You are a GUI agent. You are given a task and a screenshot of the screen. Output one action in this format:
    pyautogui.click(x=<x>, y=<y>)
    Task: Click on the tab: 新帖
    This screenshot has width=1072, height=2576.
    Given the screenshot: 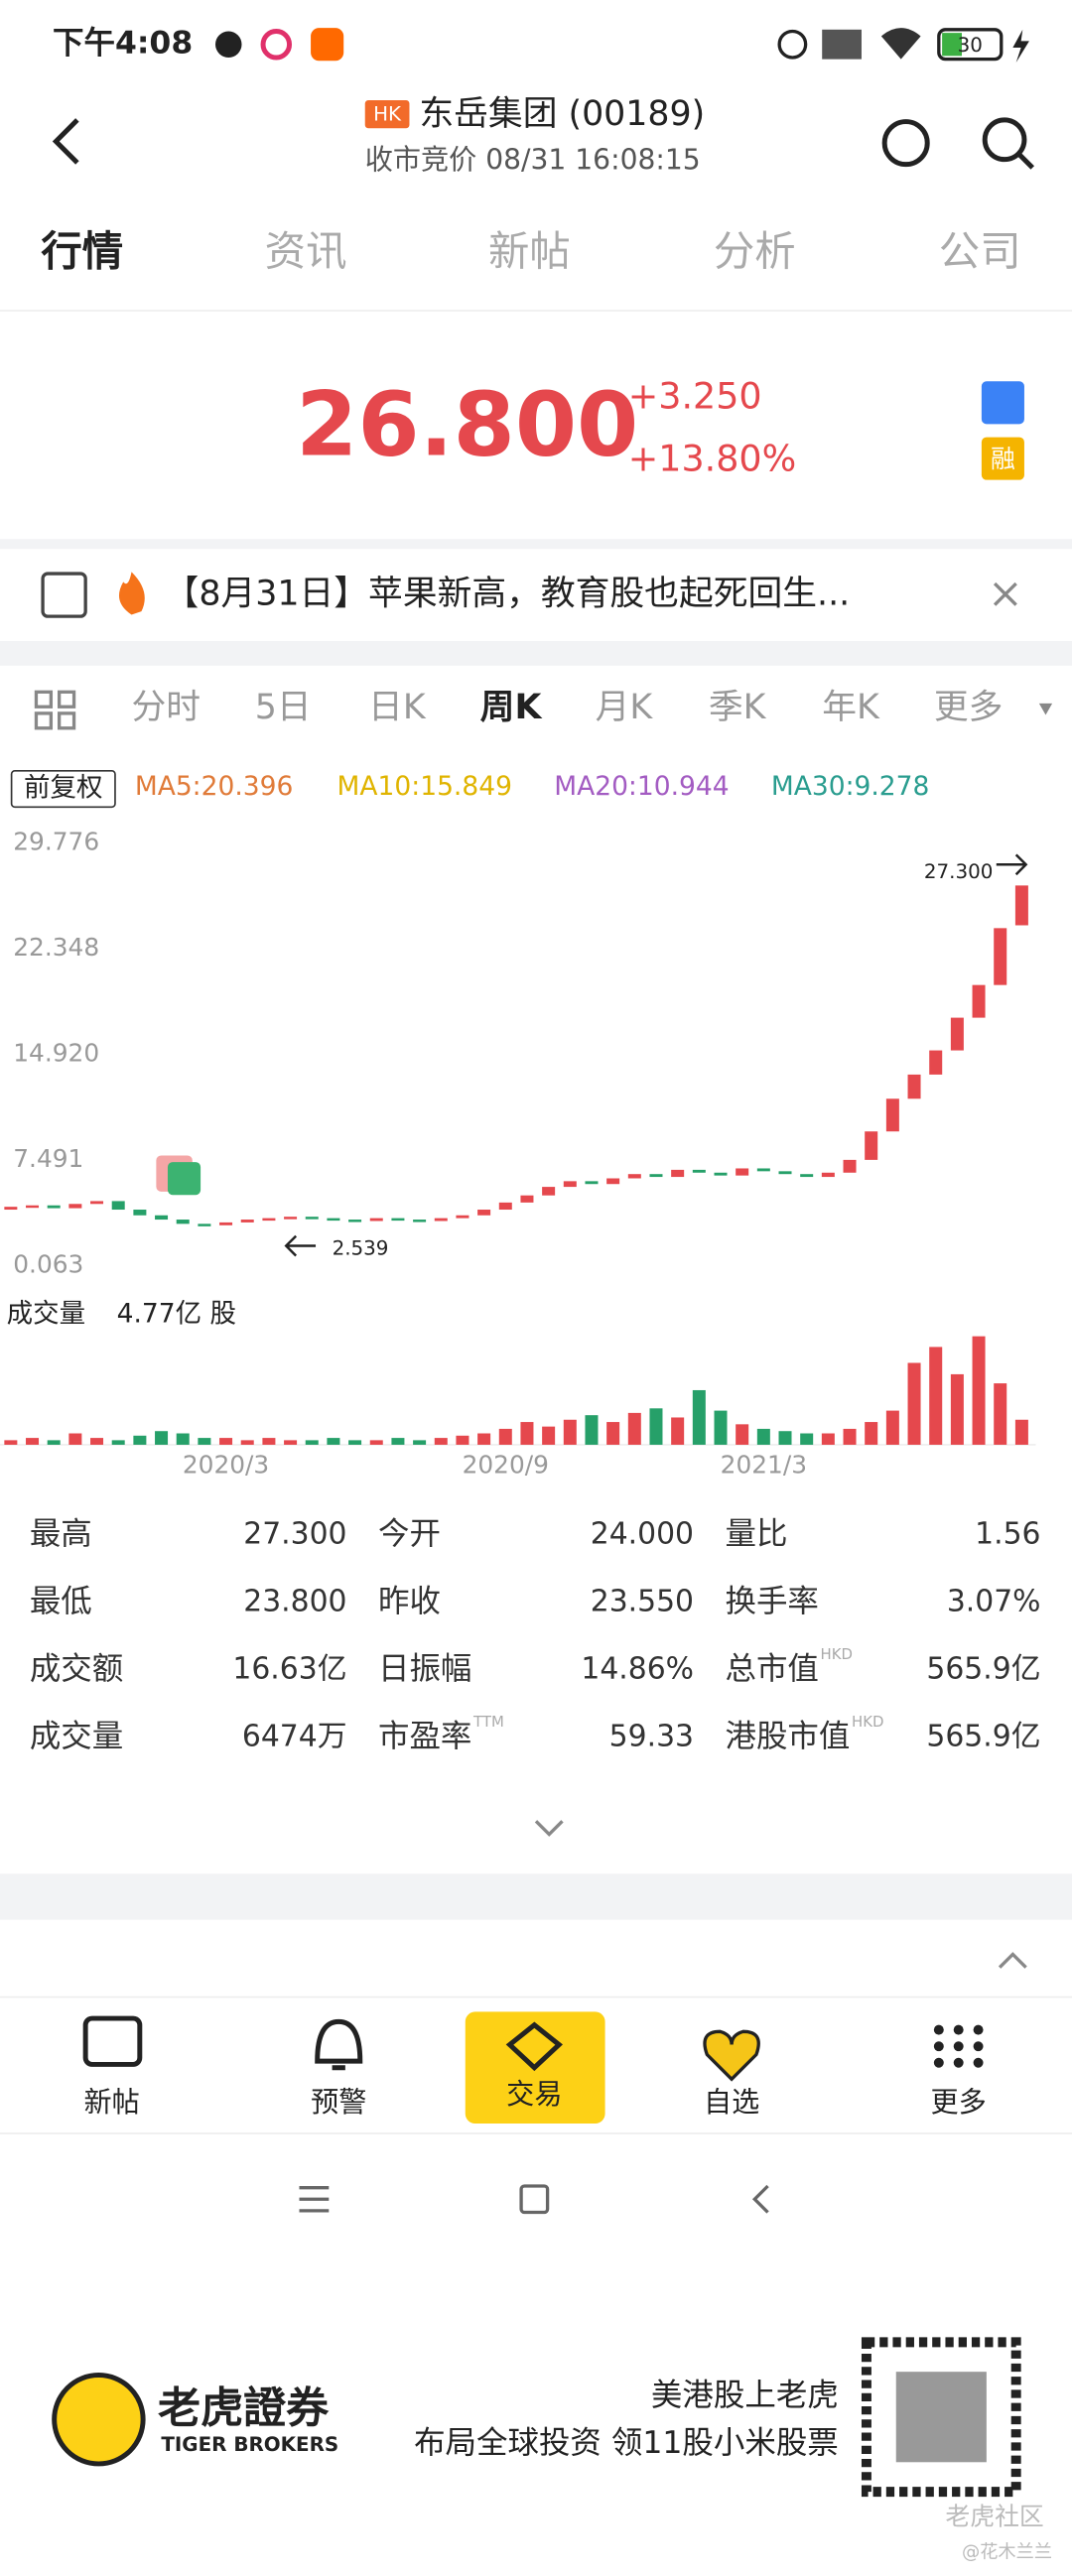 What is the action you would take?
    pyautogui.click(x=529, y=252)
    